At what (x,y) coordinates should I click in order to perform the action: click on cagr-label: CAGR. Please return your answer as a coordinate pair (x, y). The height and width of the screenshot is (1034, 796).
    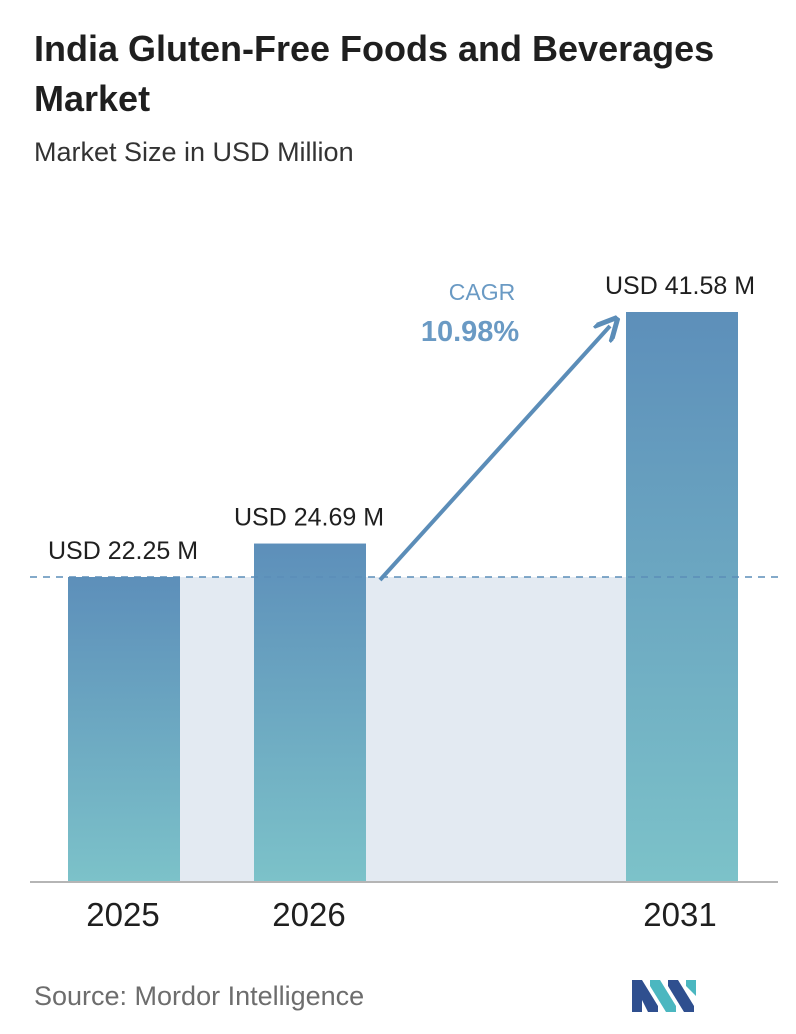
    Looking at the image, I should click on (482, 292).